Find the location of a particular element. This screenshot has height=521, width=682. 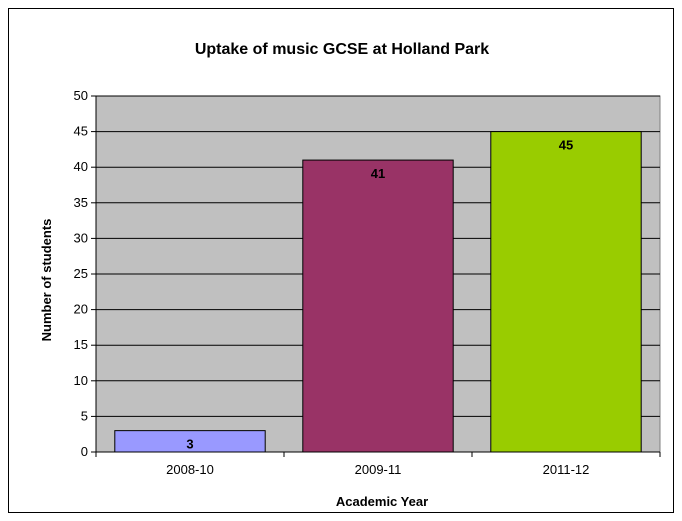

x-tick-label-2008-10: 2008-10 is located at coordinates (190, 469).